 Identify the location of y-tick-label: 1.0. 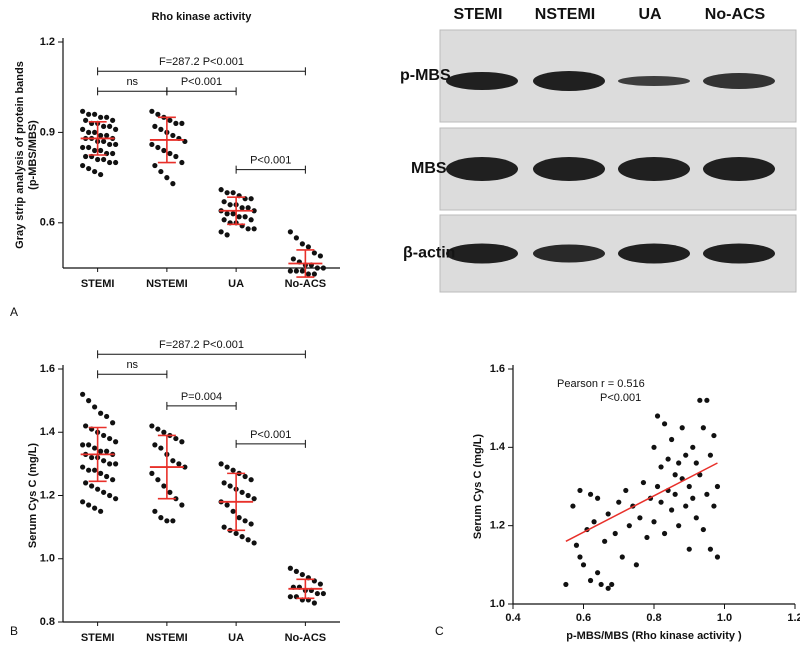
(47, 559).